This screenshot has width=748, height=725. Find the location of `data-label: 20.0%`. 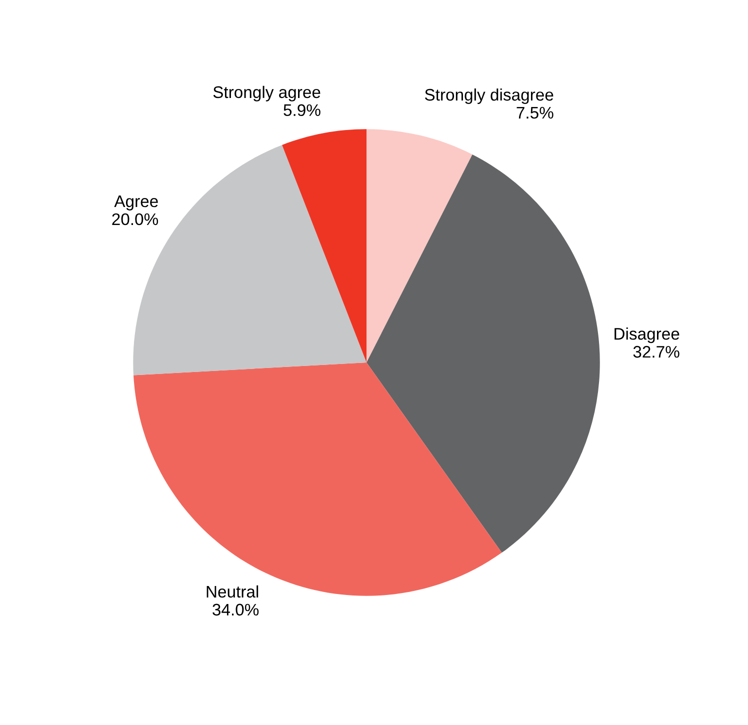

data-label: 20.0% is located at coordinates (135, 219).